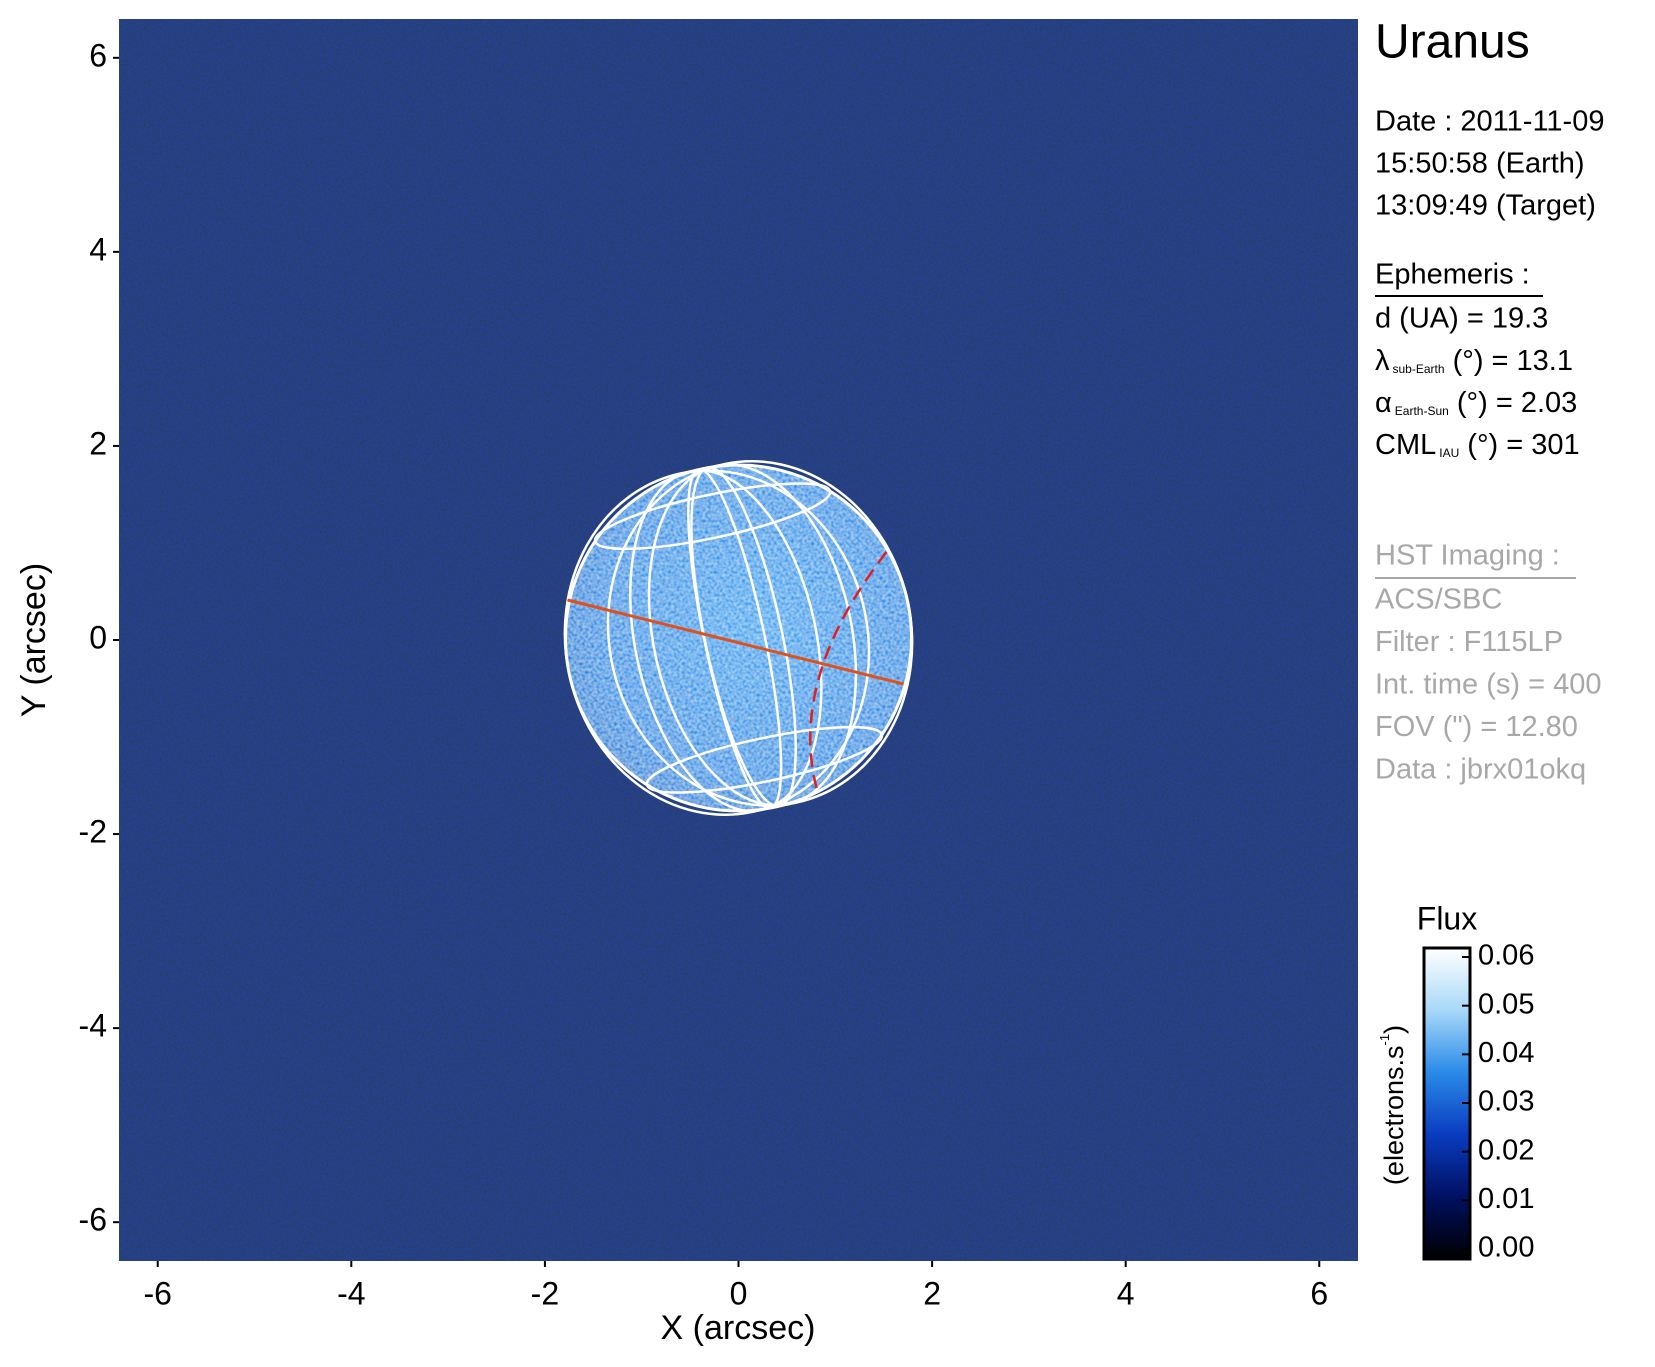 The height and width of the screenshot is (1367, 1655). Describe the element at coordinates (1447, 1103) in the screenshot. I see `colorbar` at that location.